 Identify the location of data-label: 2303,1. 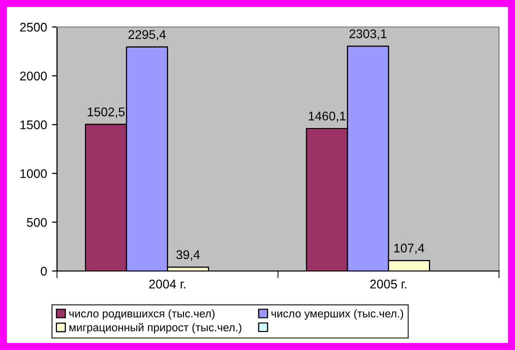
(368, 34).